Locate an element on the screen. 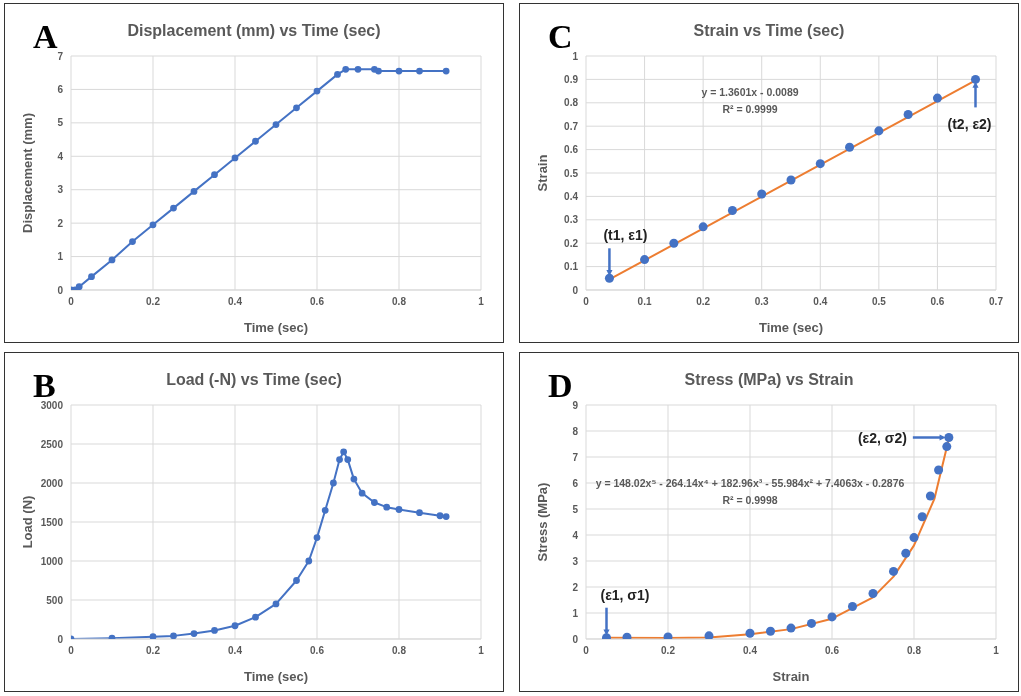 The height and width of the screenshot is (696, 1021). y-tick-label: 0.7 is located at coordinates (571, 126).